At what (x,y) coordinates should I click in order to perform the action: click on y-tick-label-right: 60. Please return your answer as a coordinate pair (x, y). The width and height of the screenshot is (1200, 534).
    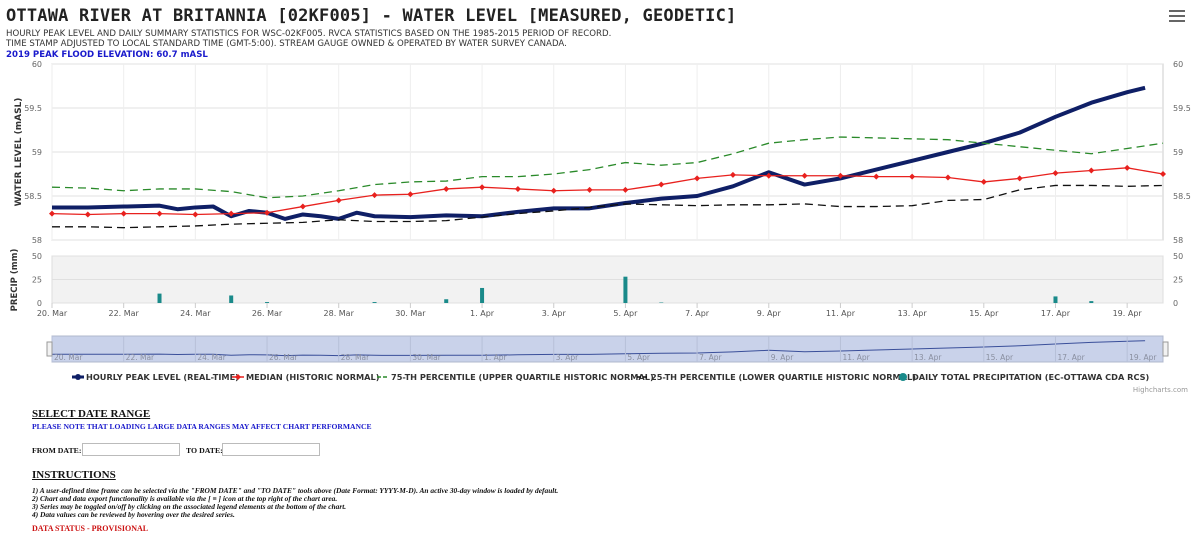
    Looking at the image, I should click on (1178, 64).